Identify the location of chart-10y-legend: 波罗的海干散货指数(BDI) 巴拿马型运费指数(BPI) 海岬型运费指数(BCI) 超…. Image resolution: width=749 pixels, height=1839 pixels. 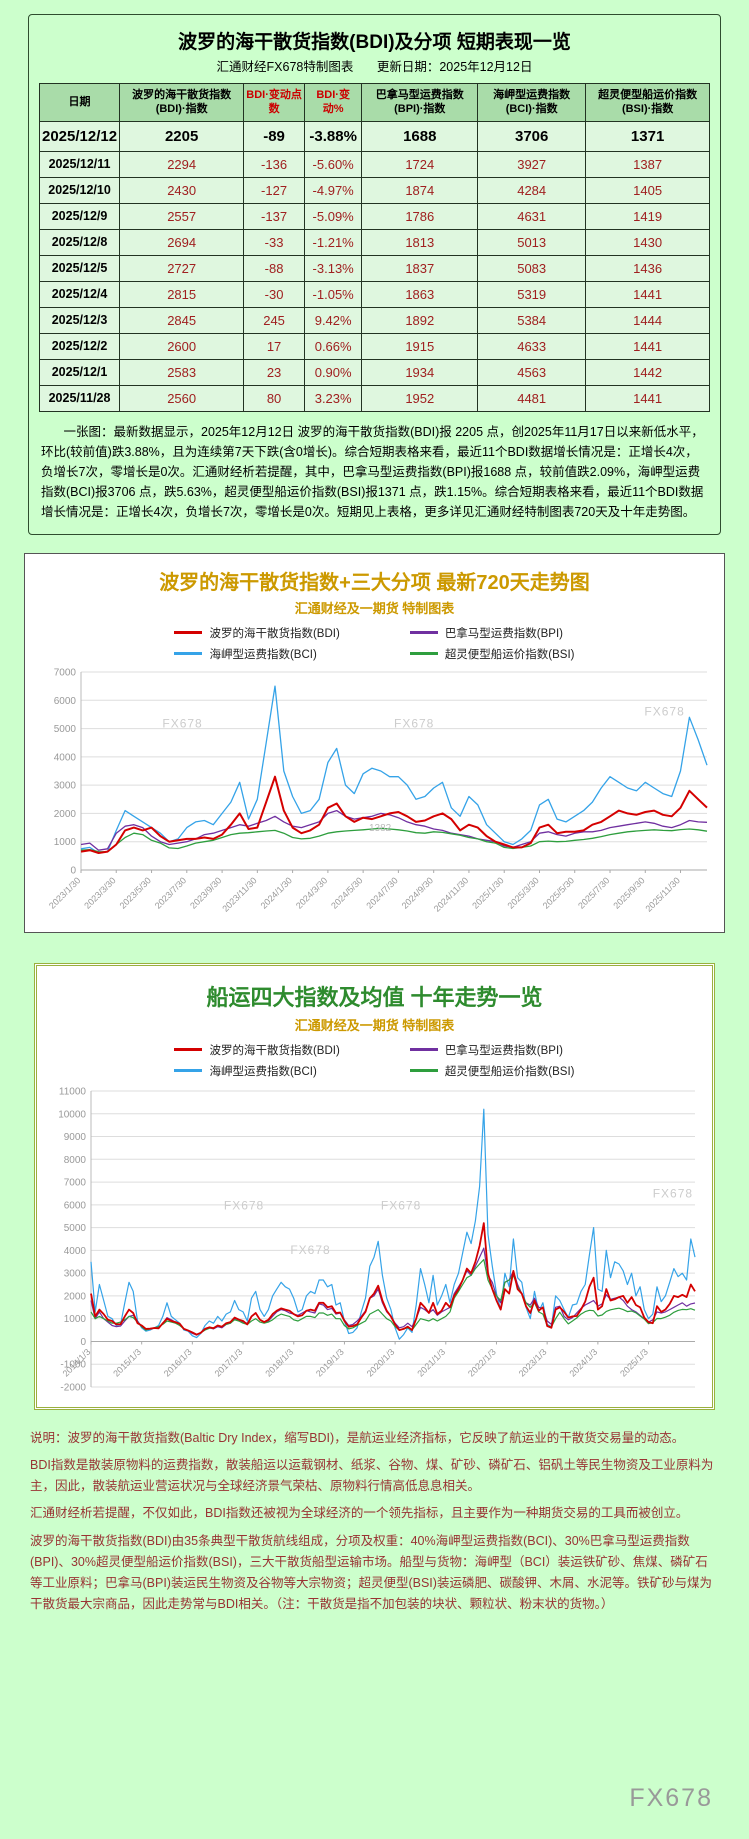
(374, 1060).